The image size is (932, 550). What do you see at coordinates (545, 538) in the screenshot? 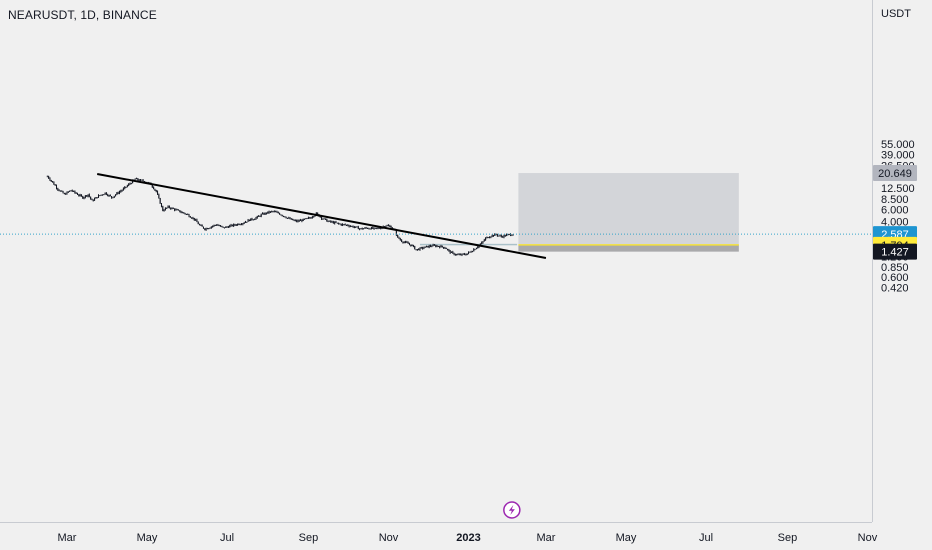
I see `time-tick-label: Mar` at bounding box center [545, 538].